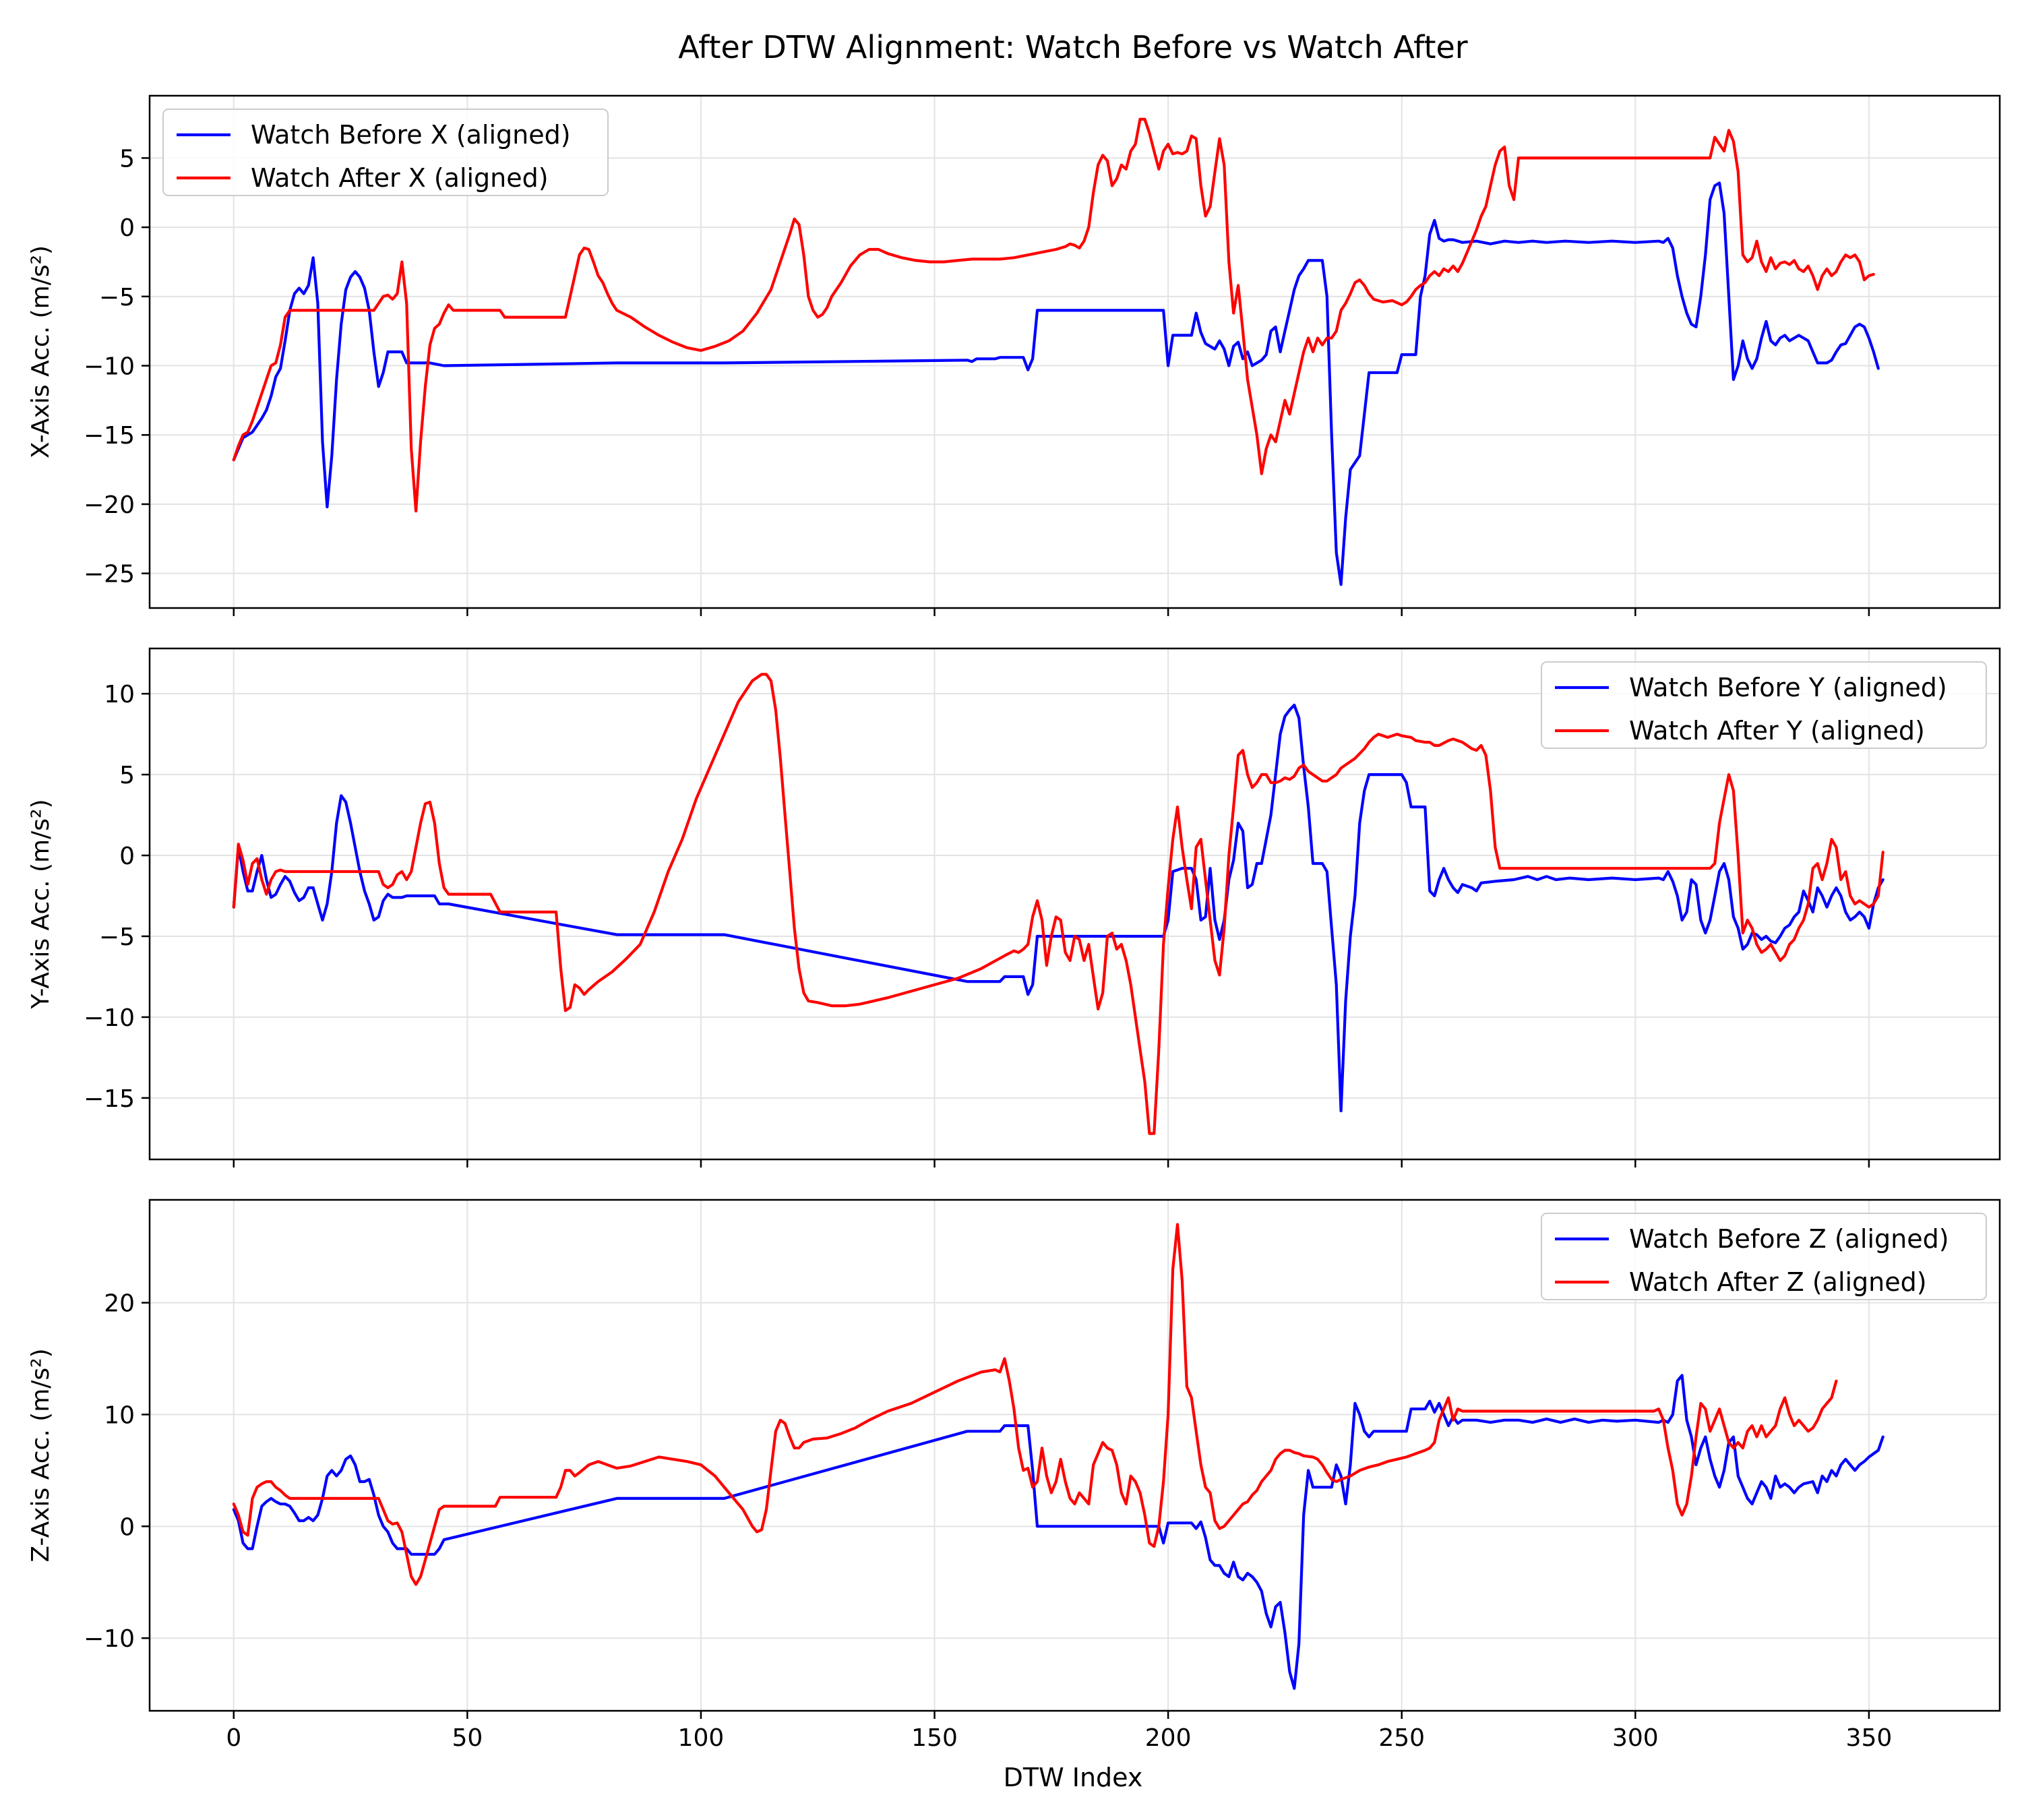 This screenshot has width=2022, height=1820. Describe the element at coordinates (119, 1304) in the screenshot. I see `y-tick-label: 20` at that location.